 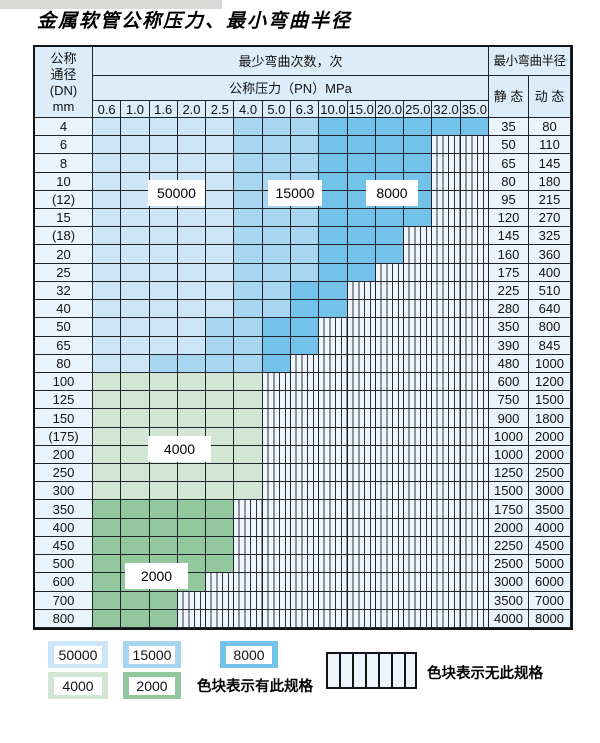 I want to click on static-radius-cell: 160, so click(x=509, y=254).